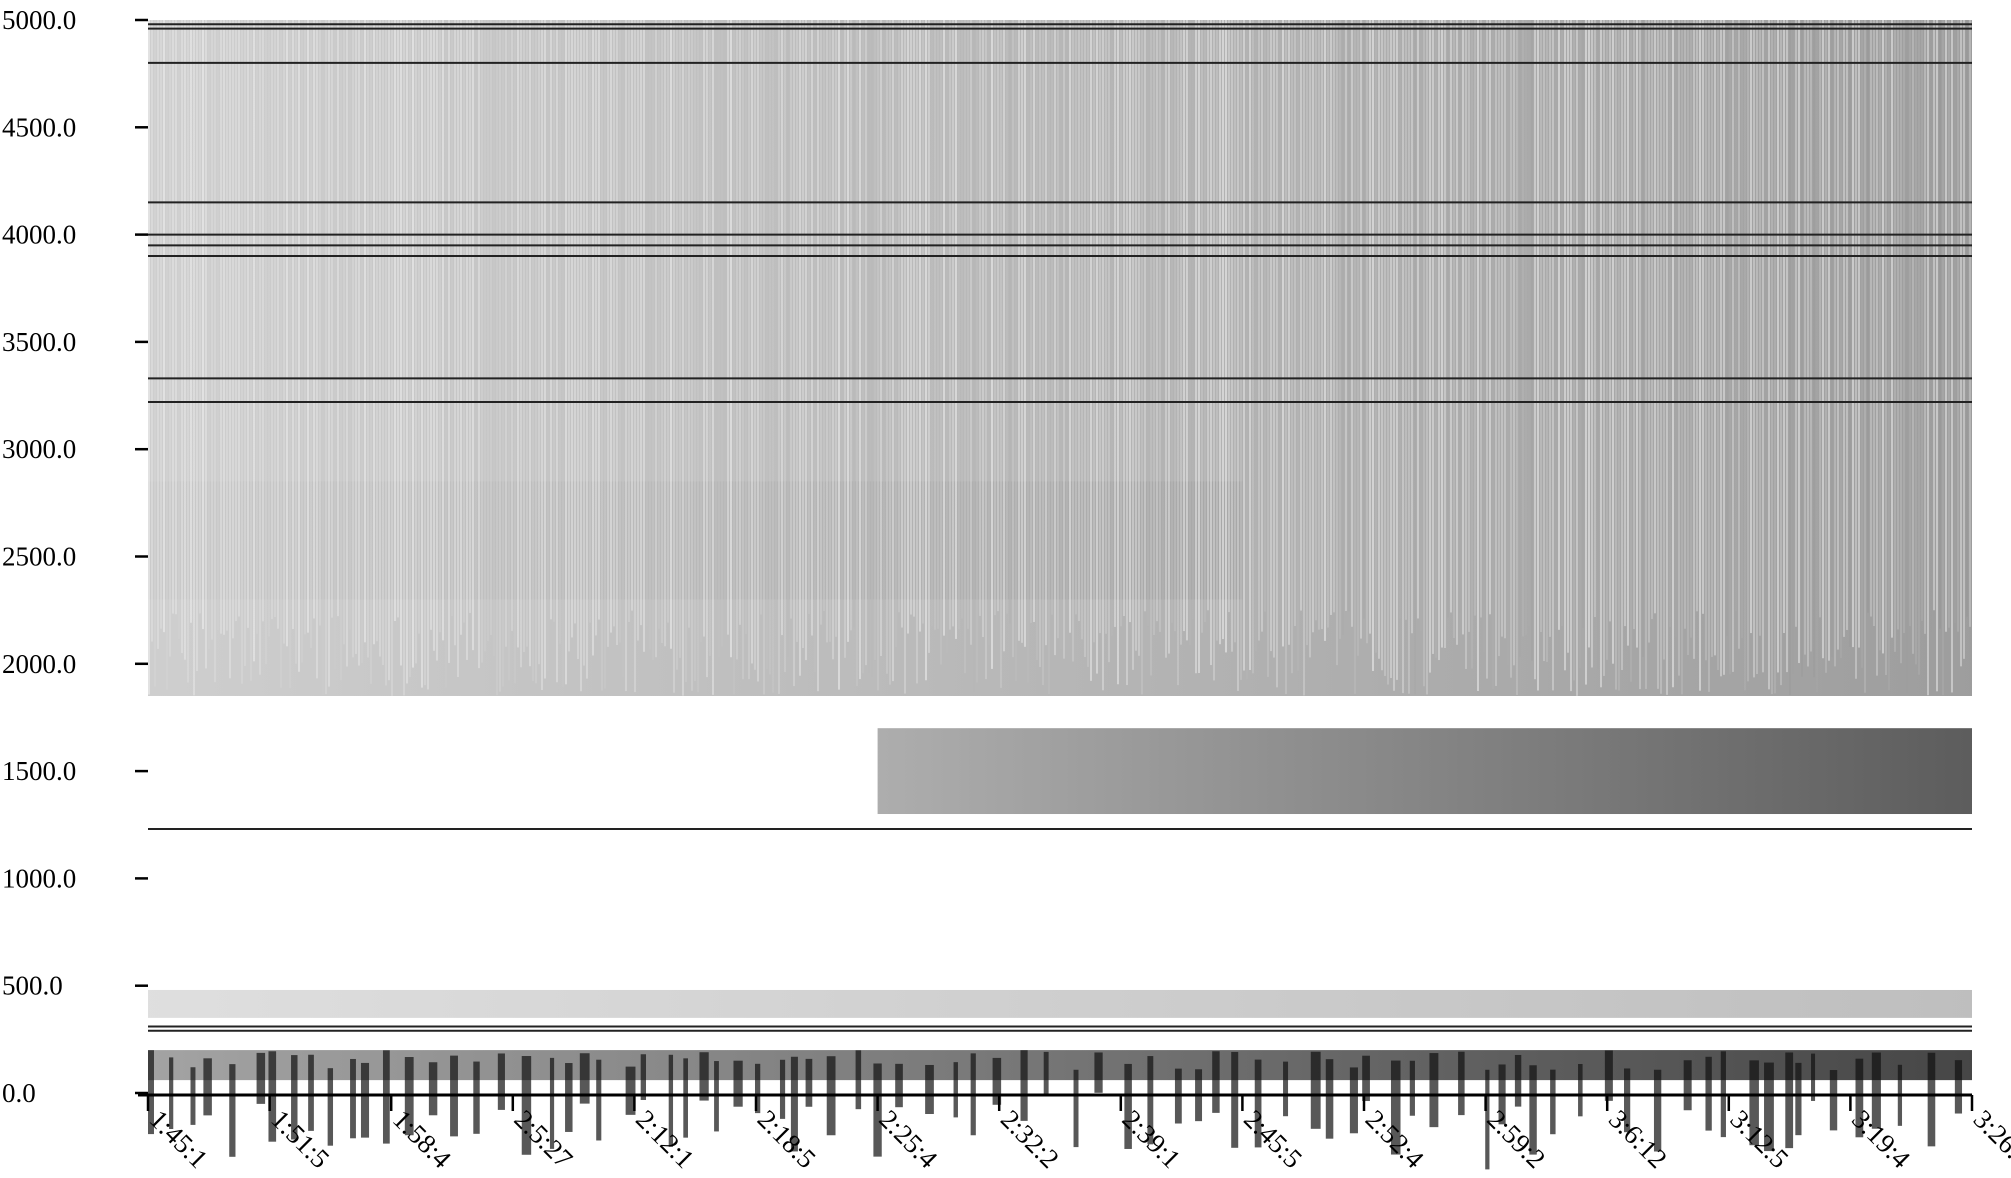 The width and height of the screenshot is (2011, 1178). What do you see at coordinates (1273, 1139) in the screenshot?
I see `x-tick-label: 2:45:5` at bounding box center [1273, 1139].